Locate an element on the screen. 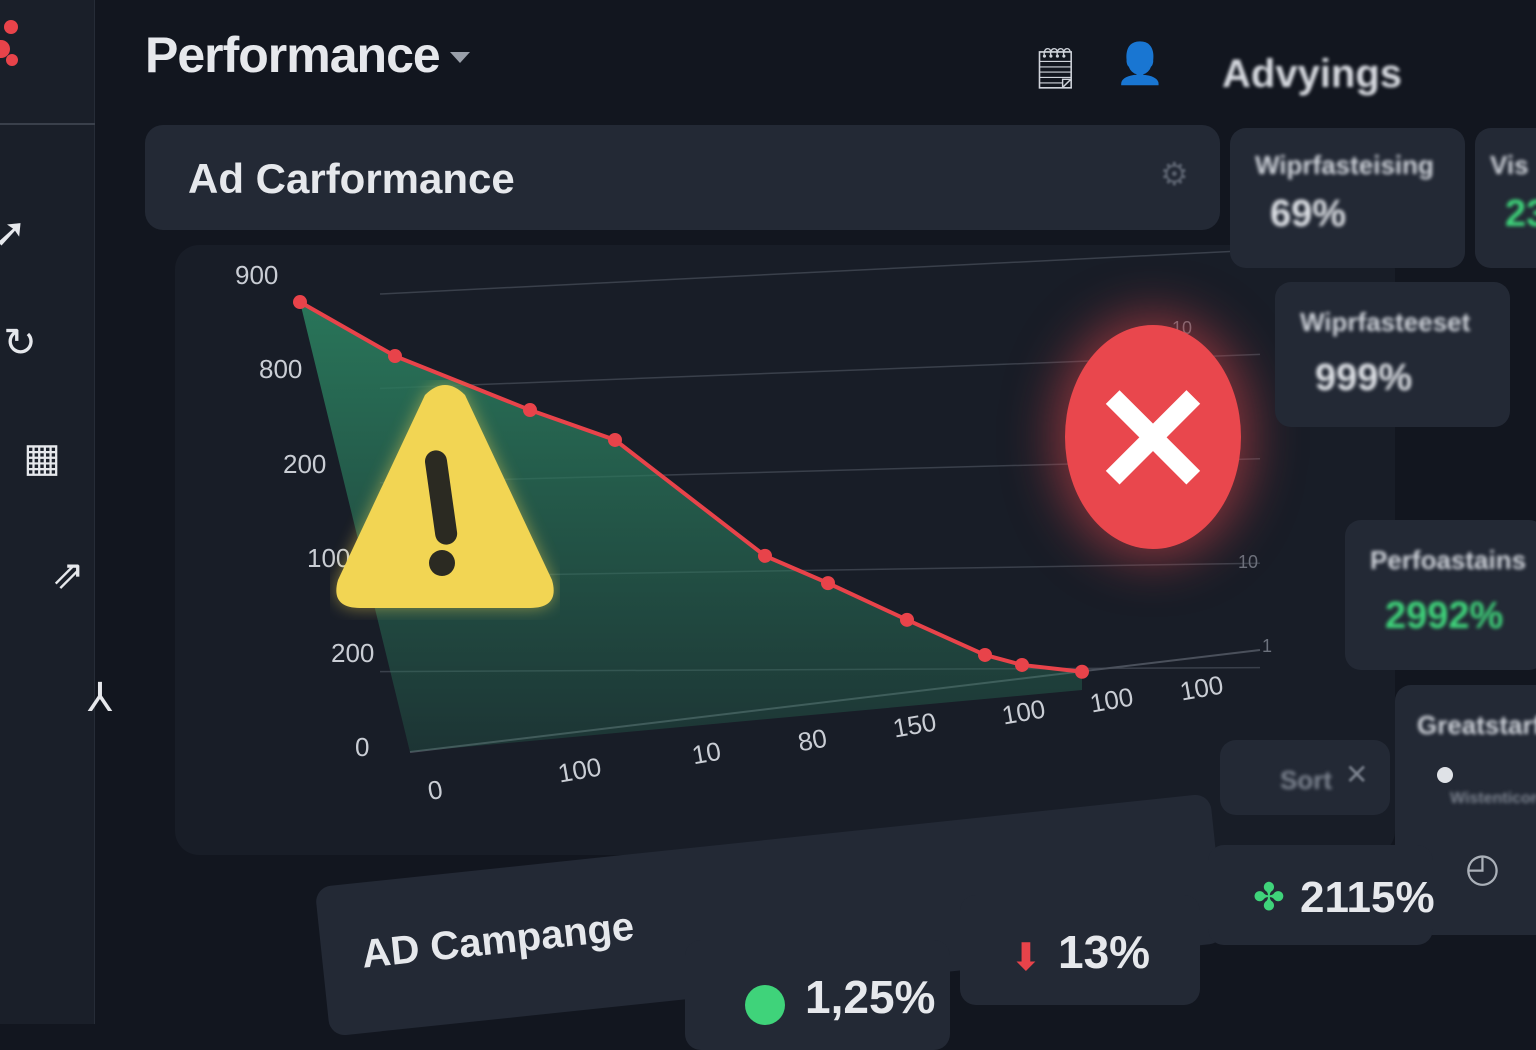 Image resolution: width=1536 pixels, height=1050 pixels. stat-card: Vis 23 is located at coordinates (1505, 198).